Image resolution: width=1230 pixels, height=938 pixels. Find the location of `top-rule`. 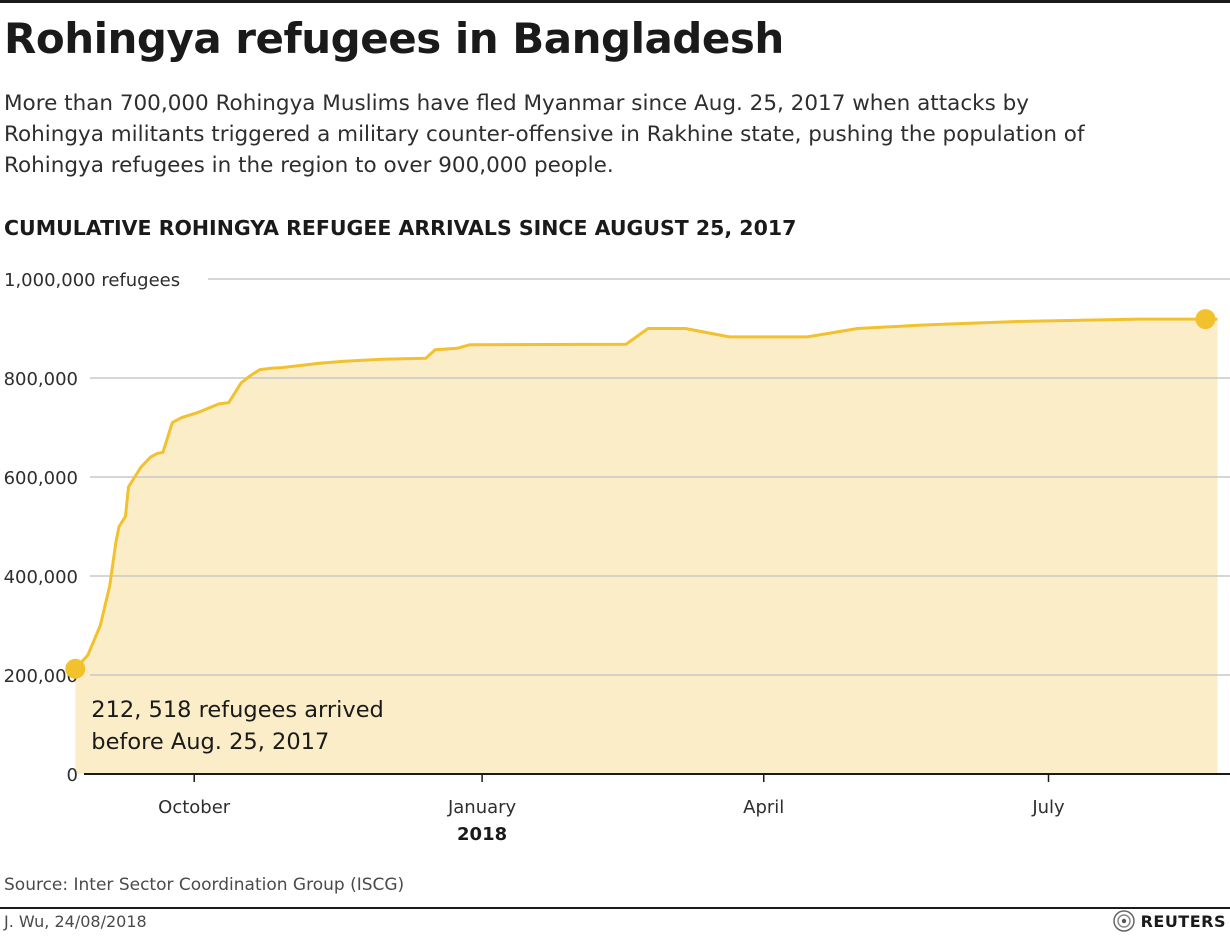

top-rule is located at coordinates (615, 1).